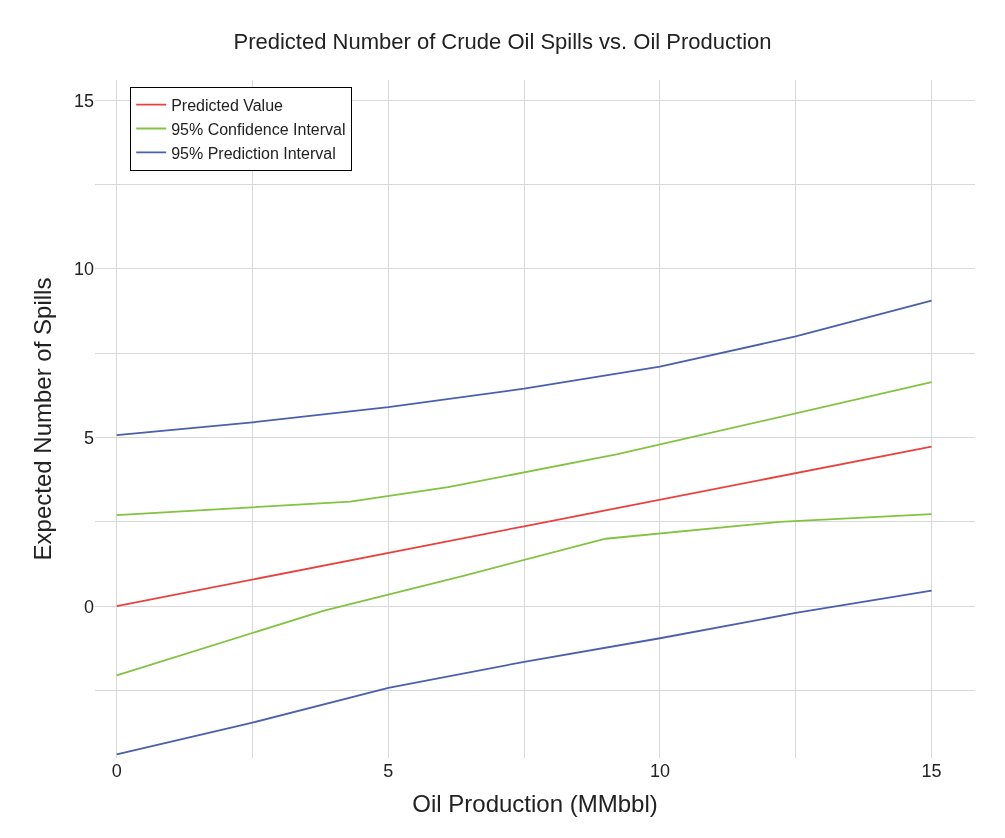 The width and height of the screenshot is (1005, 838). Describe the element at coordinates (83, 100) in the screenshot. I see `y-tick-label: 15` at that location.